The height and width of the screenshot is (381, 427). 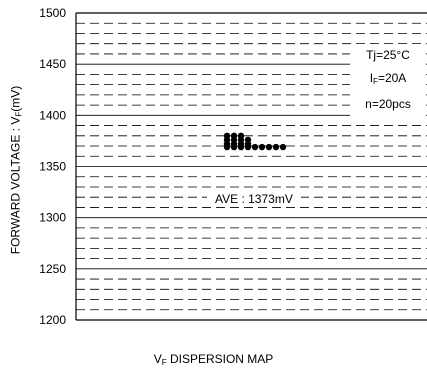 I want to click on condition-sample-count: n=20pcs, so click(x=388, y=104).